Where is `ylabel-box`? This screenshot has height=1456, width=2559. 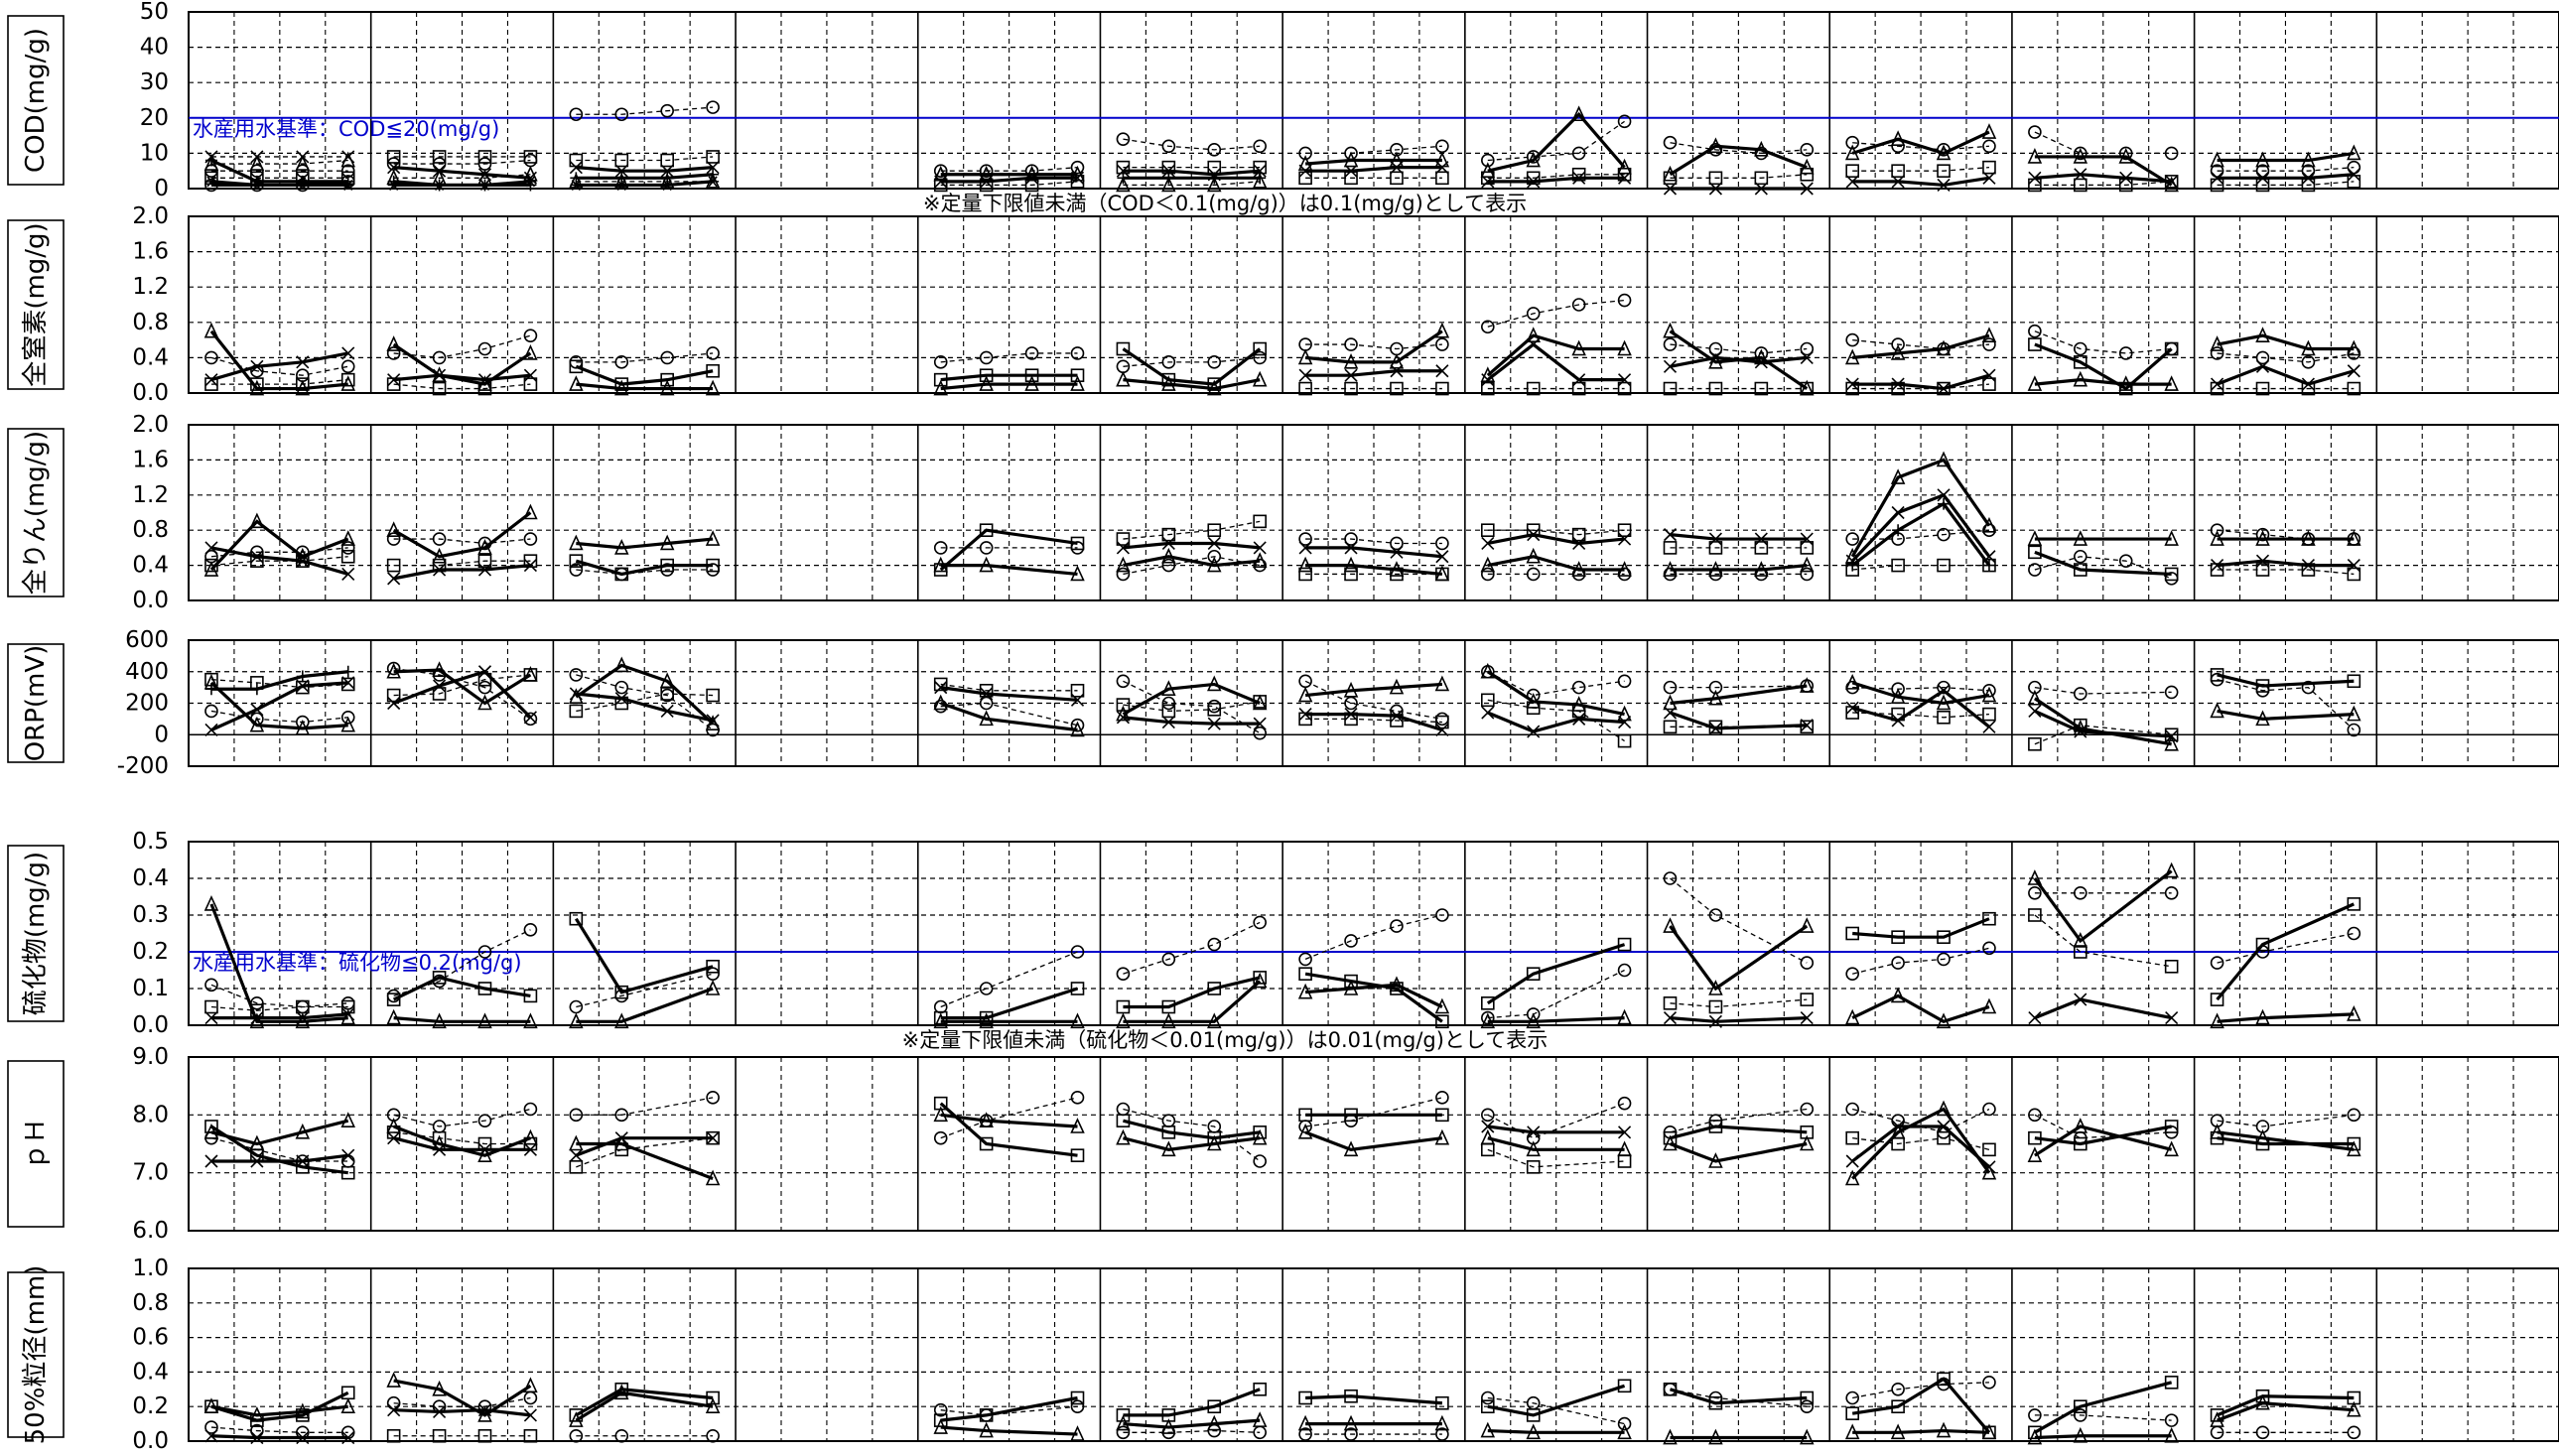 ylabel-box is located at coordinates (36, 512).